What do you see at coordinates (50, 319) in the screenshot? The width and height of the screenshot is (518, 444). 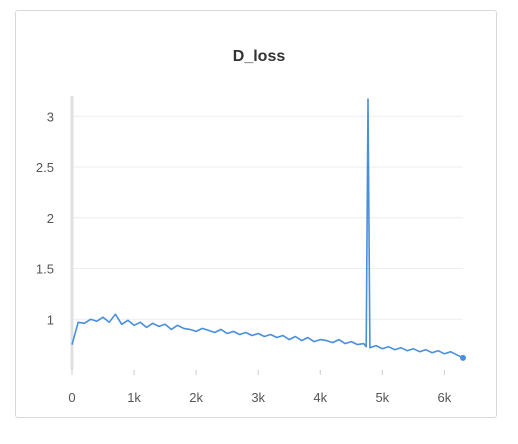 I see `y-tick-label: 1` at bounding box center [50, 319].